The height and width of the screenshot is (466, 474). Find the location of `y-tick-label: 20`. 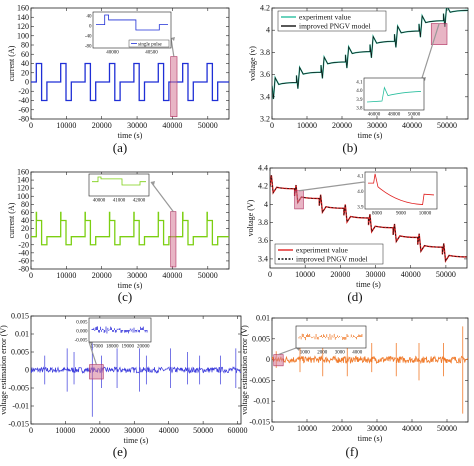

y-tick-label: 20 is located at coordinates (25, 72).